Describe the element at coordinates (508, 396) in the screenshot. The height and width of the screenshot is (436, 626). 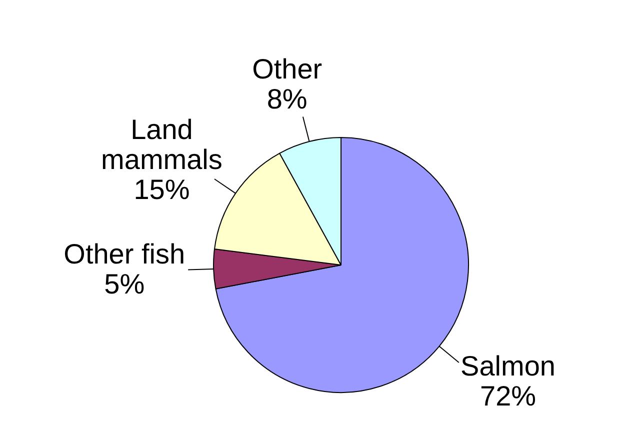
I see `data-label: 72%` at that location.